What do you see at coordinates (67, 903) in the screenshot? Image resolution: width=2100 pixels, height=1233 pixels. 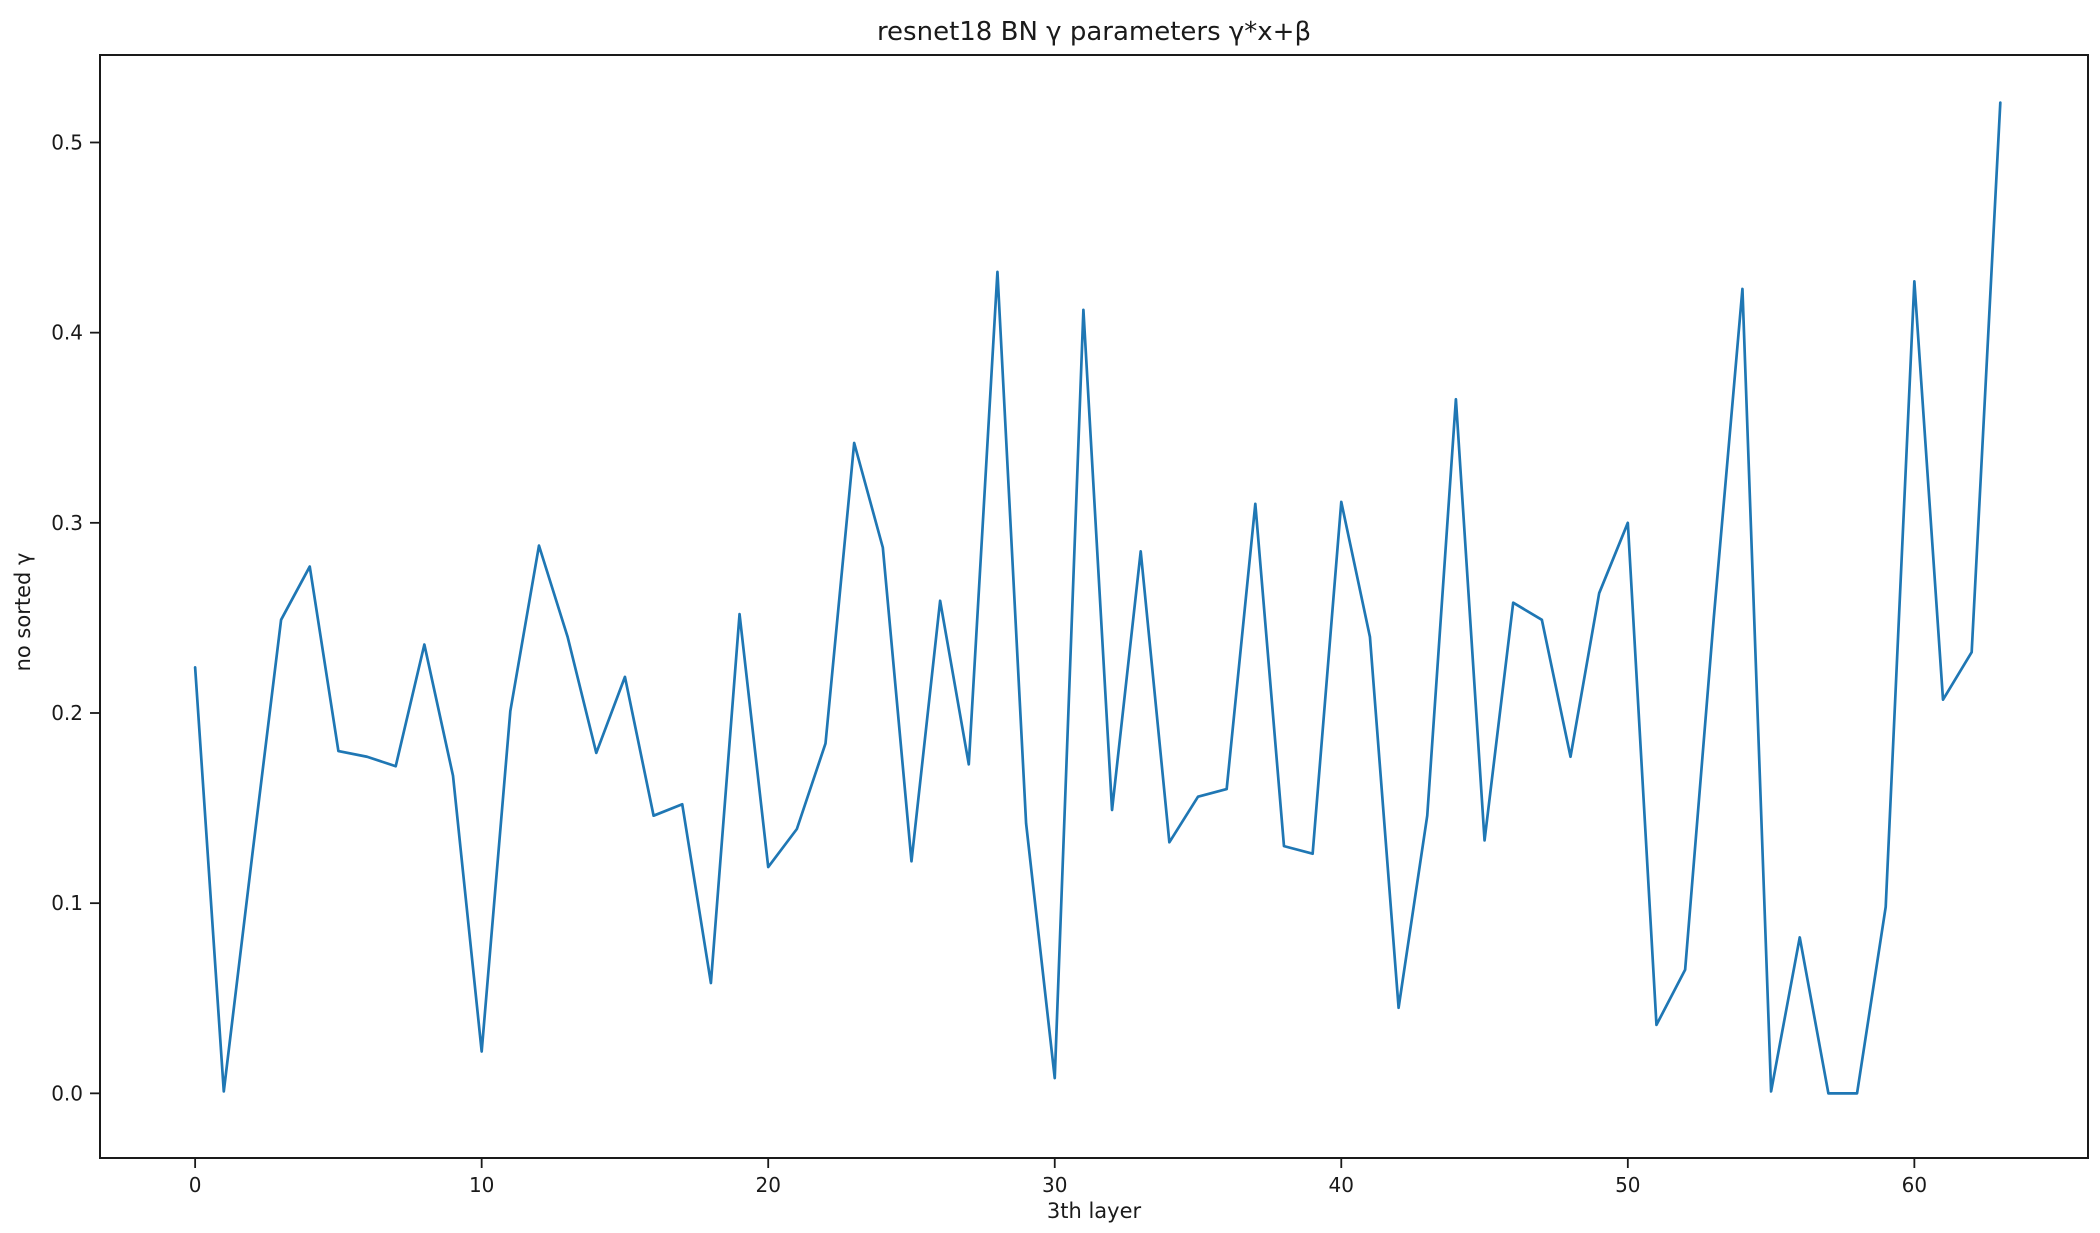 I see `y-tick-label: 0.1` at bounding box center [67, 903].